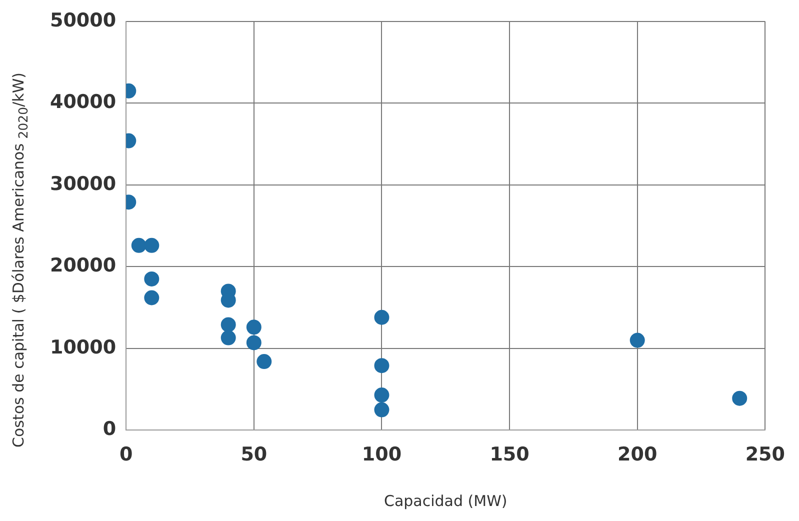 This screenshot has height=521, width=799. Describe the element at coordinates (83, 20) in the screenshot. I see `y-tick-label: 50000` at that location.